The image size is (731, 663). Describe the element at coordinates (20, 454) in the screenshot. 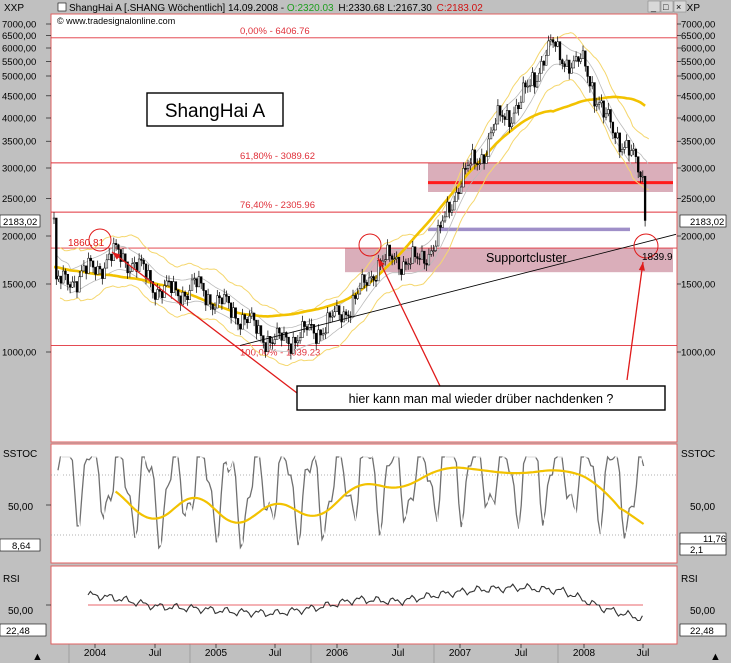

I see `stoch-name-left: SSTOC` at that location.